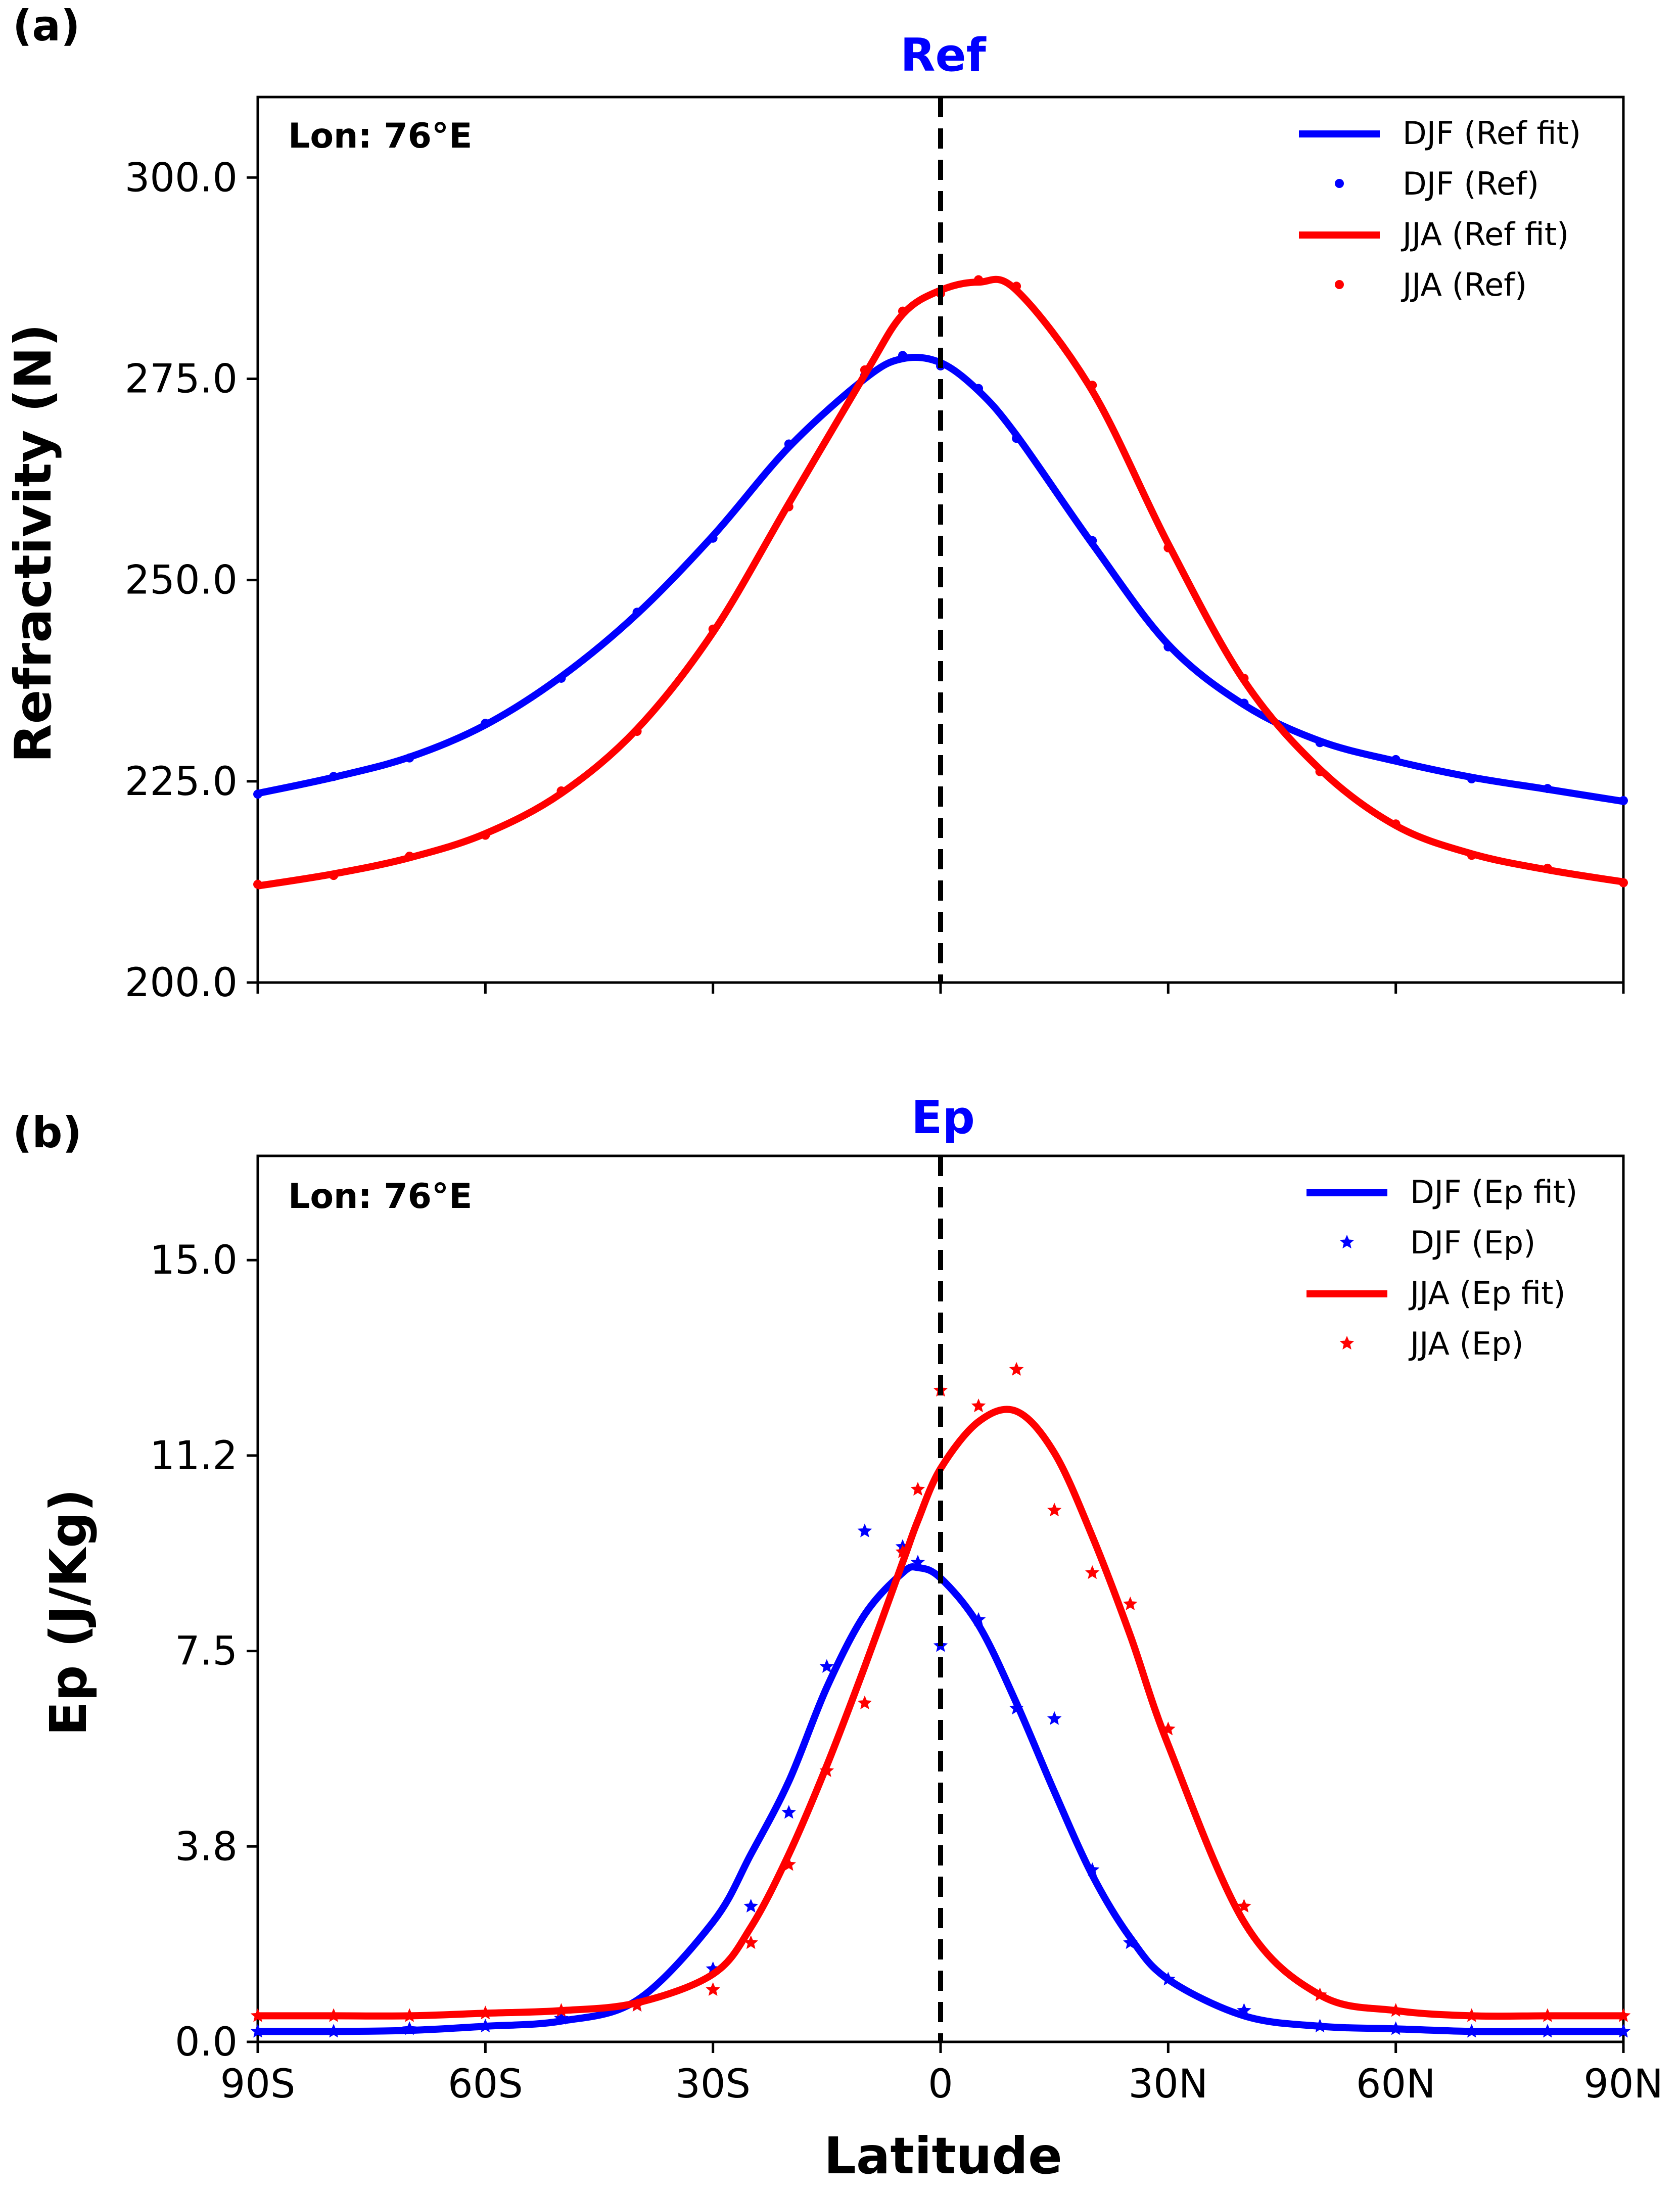  Describe the element at coordinates (1347, 1343) in the screenshot. I see `legend-swatch-b-jja-ep` at that location.